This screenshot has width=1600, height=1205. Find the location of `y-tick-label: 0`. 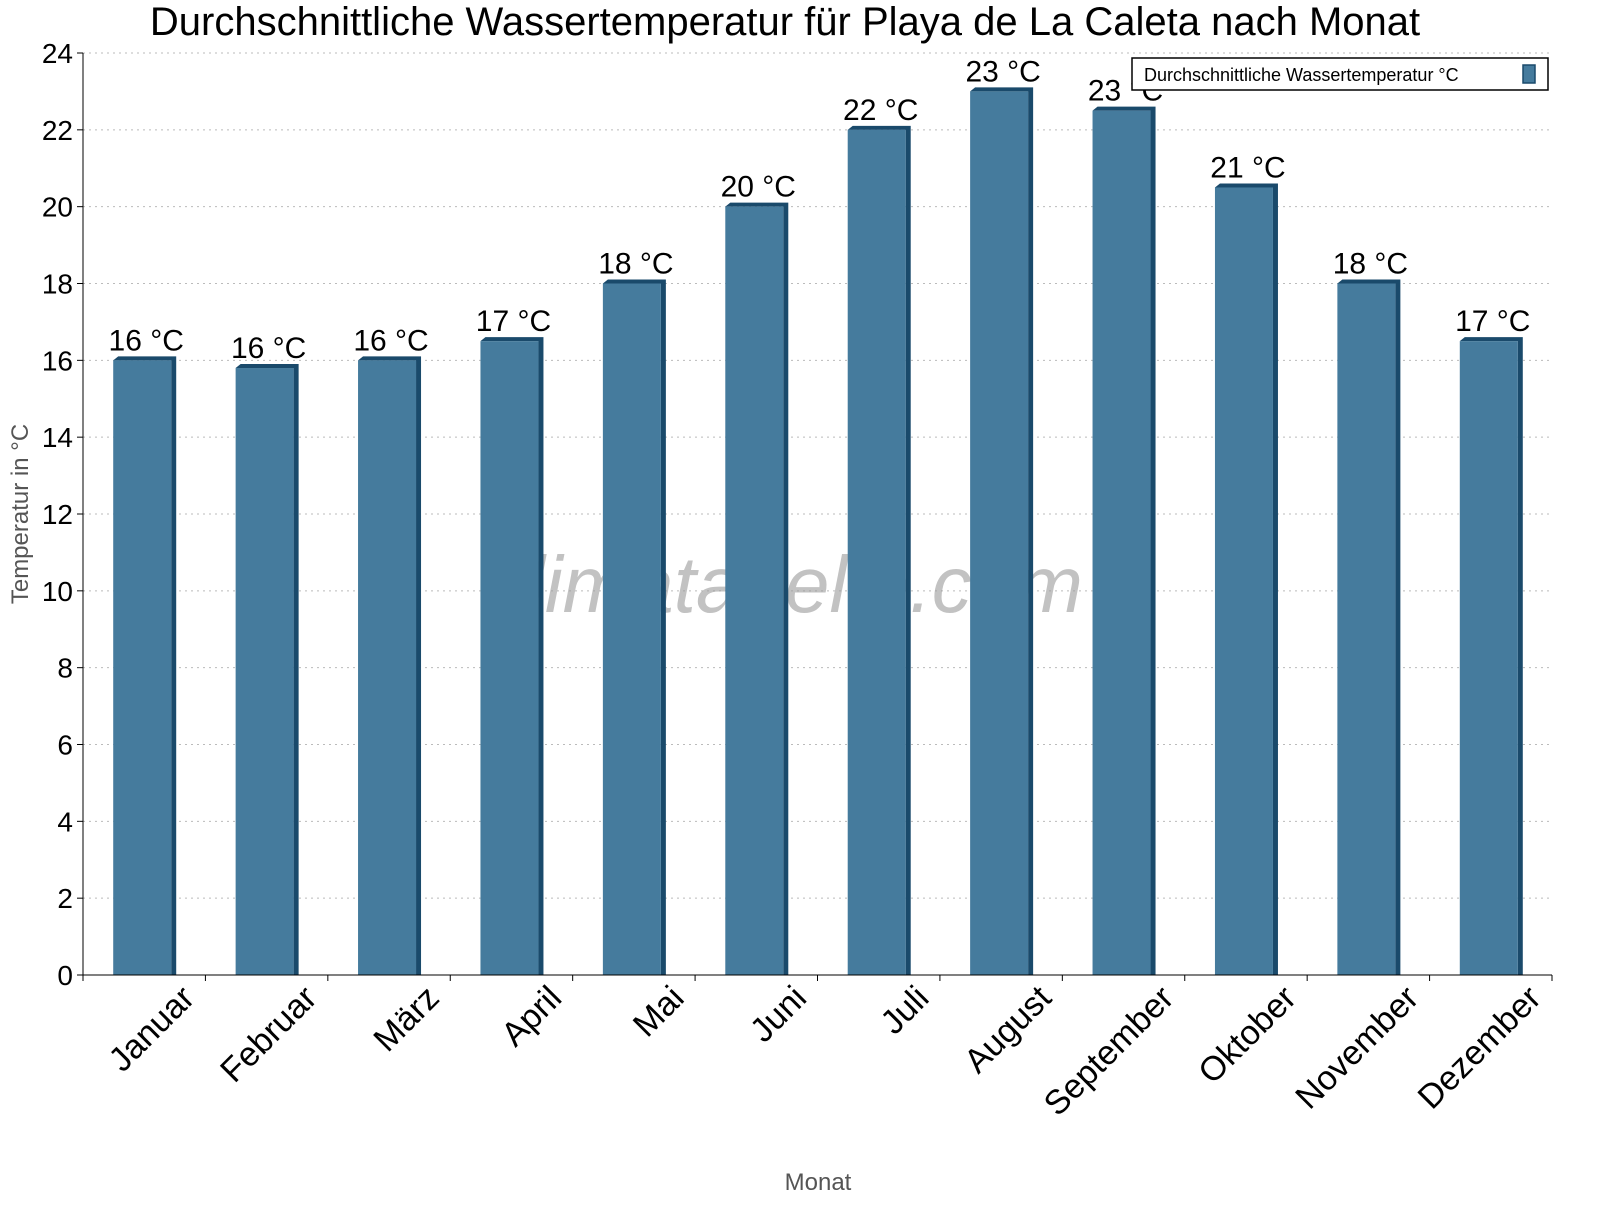

y-tick-label: 0 is located at coordinates (65, 975).